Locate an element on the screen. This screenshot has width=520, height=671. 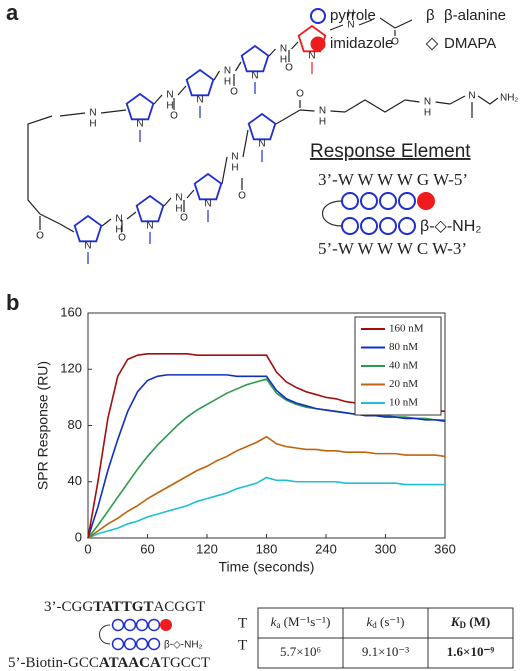
legend-label: 40 nM is located at coordinates (403, 366).